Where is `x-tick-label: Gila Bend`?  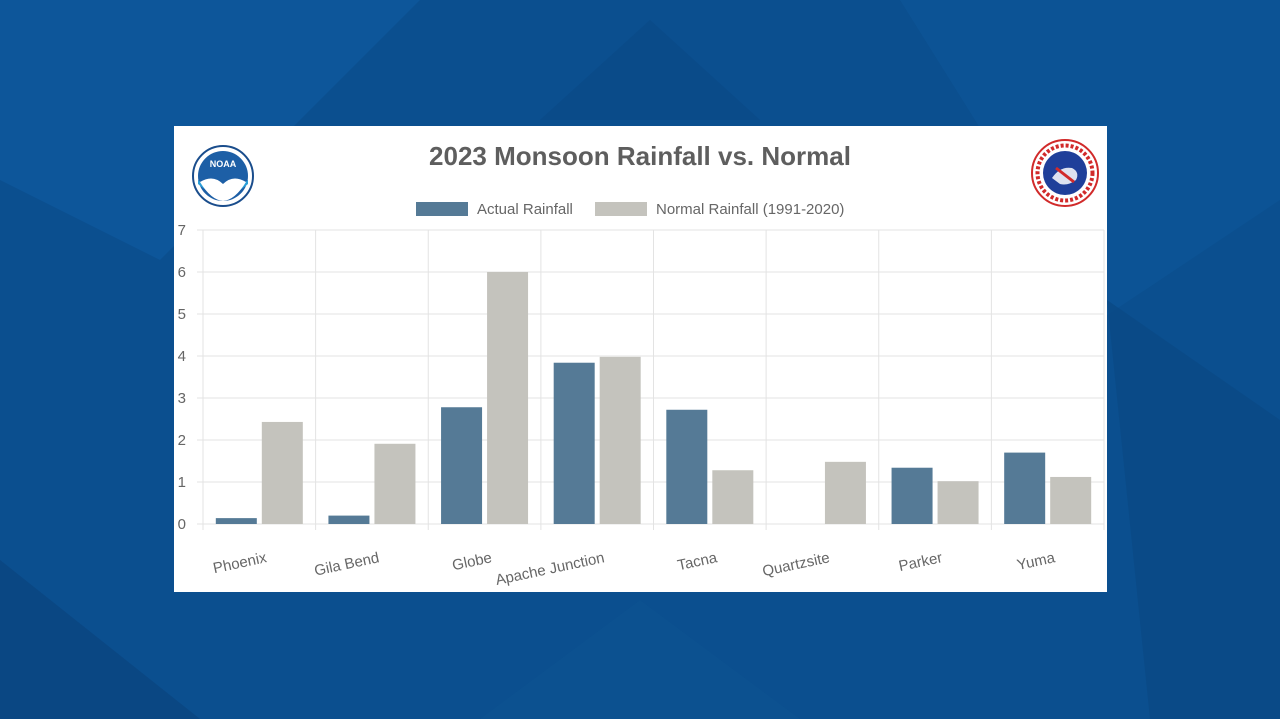 x-tick-label: Gila Bend is located at coordinates (347, 564).